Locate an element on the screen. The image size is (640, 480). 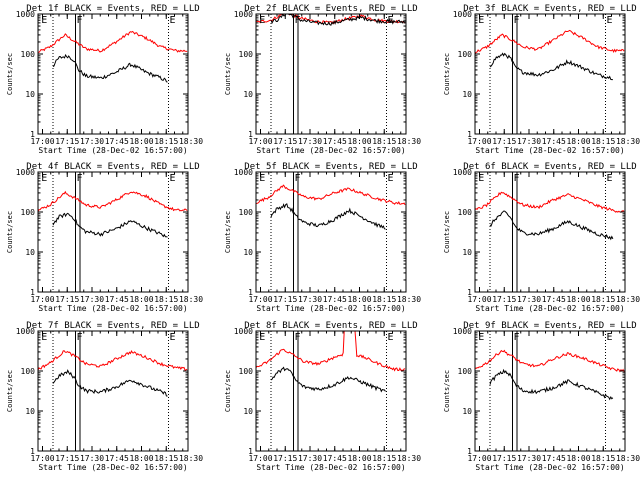
chart-title: Det 7f BLACK = Events, RED = LLD is located at coordinates (112, 326).